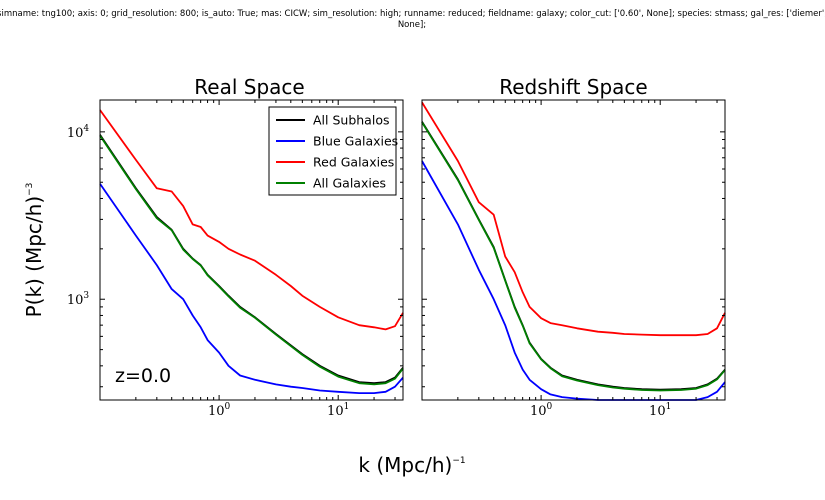 The height and width of the screenshot is (500, 825). Describe the element at coordinates (412, 25) in the screenshot. I see `header-line-2: None];` at that location.